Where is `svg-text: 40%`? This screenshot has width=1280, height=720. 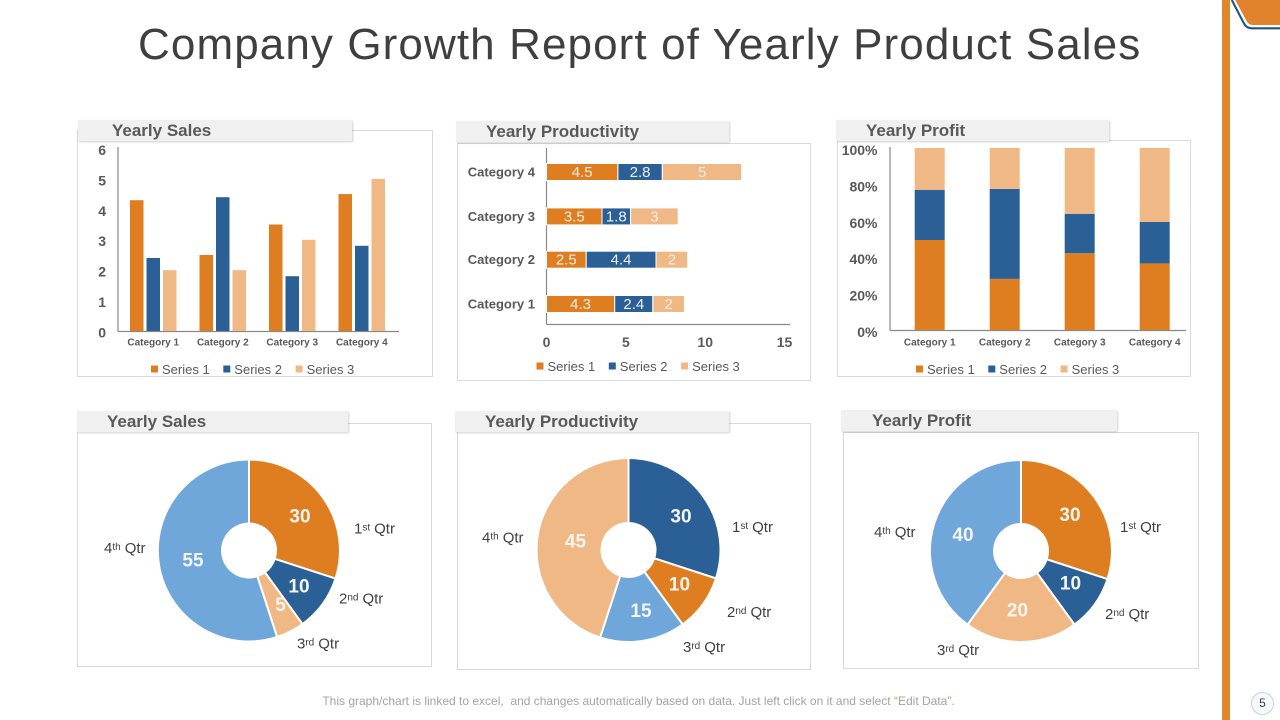
svg-text: 40% is located at coordinates (863, 259).